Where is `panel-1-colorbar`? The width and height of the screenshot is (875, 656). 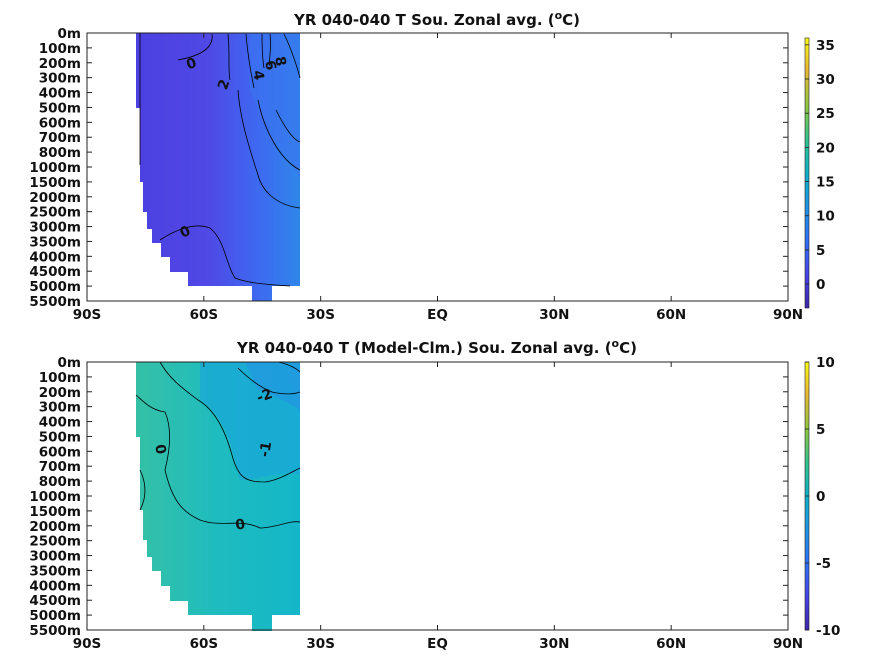
panel-1-colorbar is located at coordinates (807, 173).